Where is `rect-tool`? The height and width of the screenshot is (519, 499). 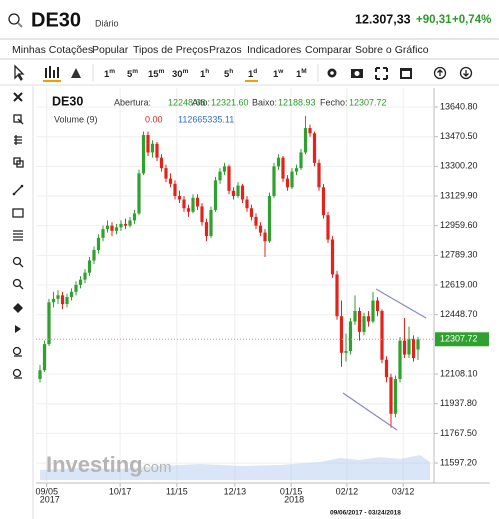
rect-tool is located at coordinates (18, 213).